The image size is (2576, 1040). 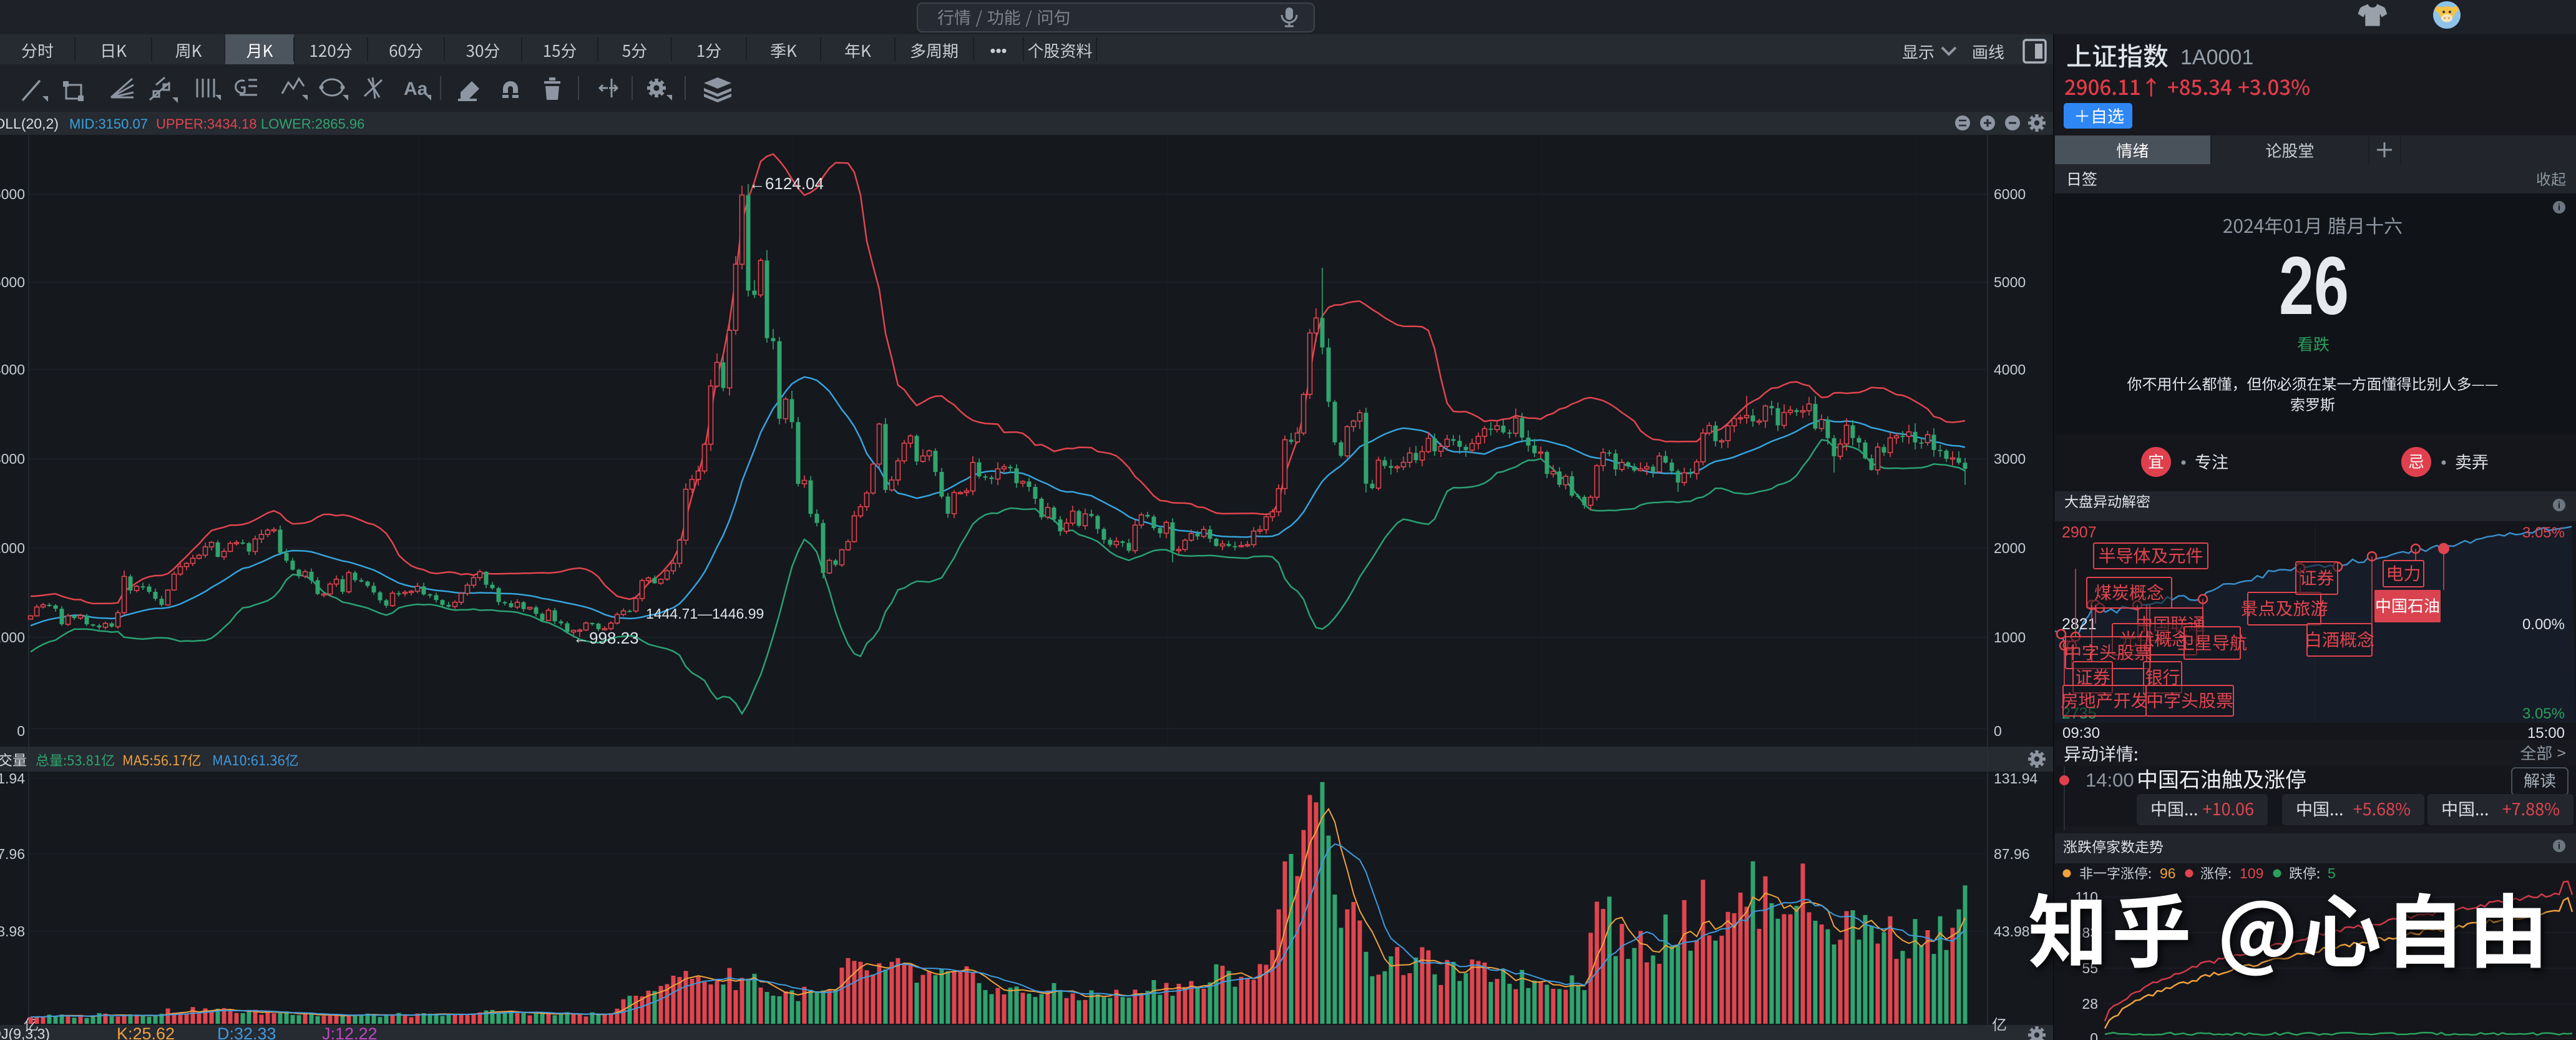 What do you see at coordinates (705, 614) in the screenshot?
I see `svg-text: 1444.71—1446.99` at bounding box center [705, 614].